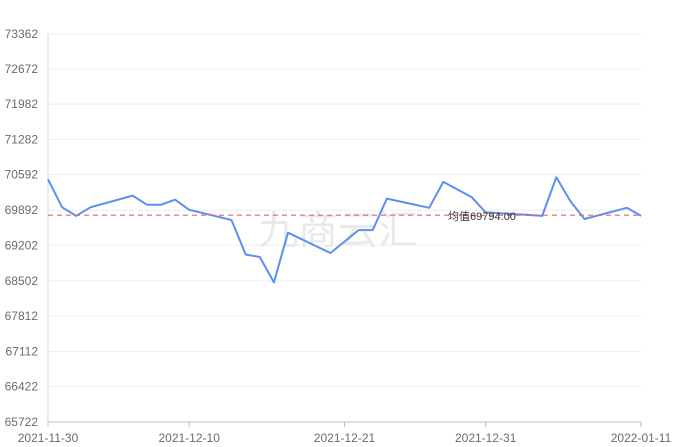  What do you see at coordinates (22, 386) in the screenshot?
I see `y-tick-label: 66422` at bounding box center [22, 386].